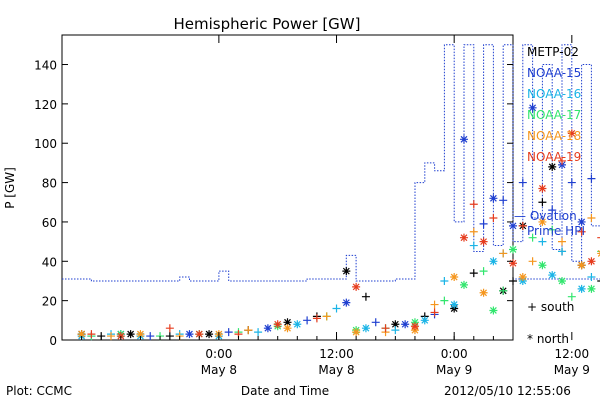 The image size is (600, 400). I want to click on legend-entry-noaa-18: NOAA-18, so click(554, 136).